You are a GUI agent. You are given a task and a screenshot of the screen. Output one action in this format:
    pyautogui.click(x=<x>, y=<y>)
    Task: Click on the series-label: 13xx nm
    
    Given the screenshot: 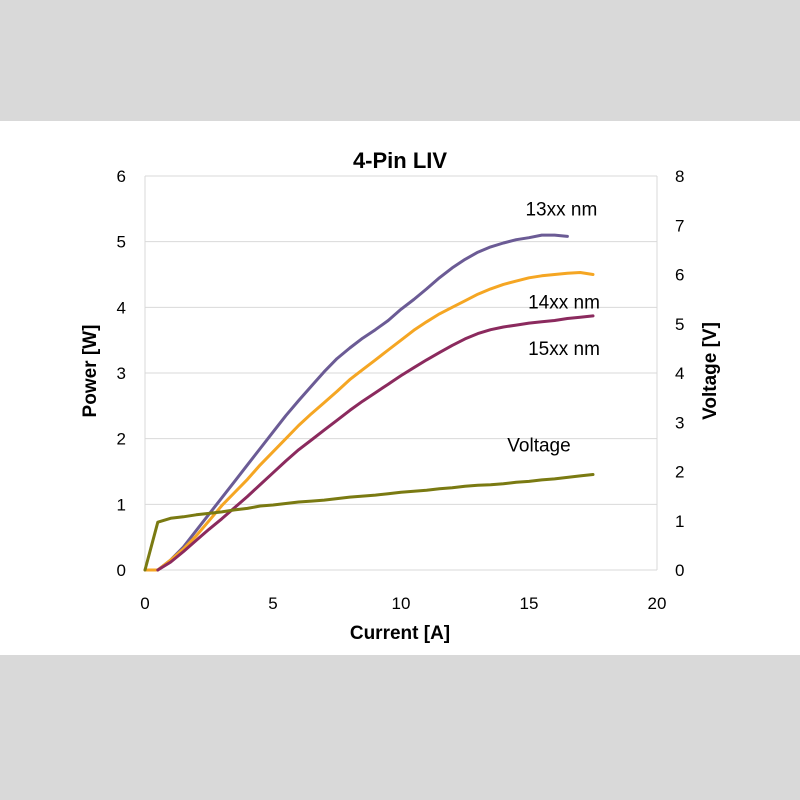 What is the action you would take?
    pyautogui.click(x=561, y=209)
    